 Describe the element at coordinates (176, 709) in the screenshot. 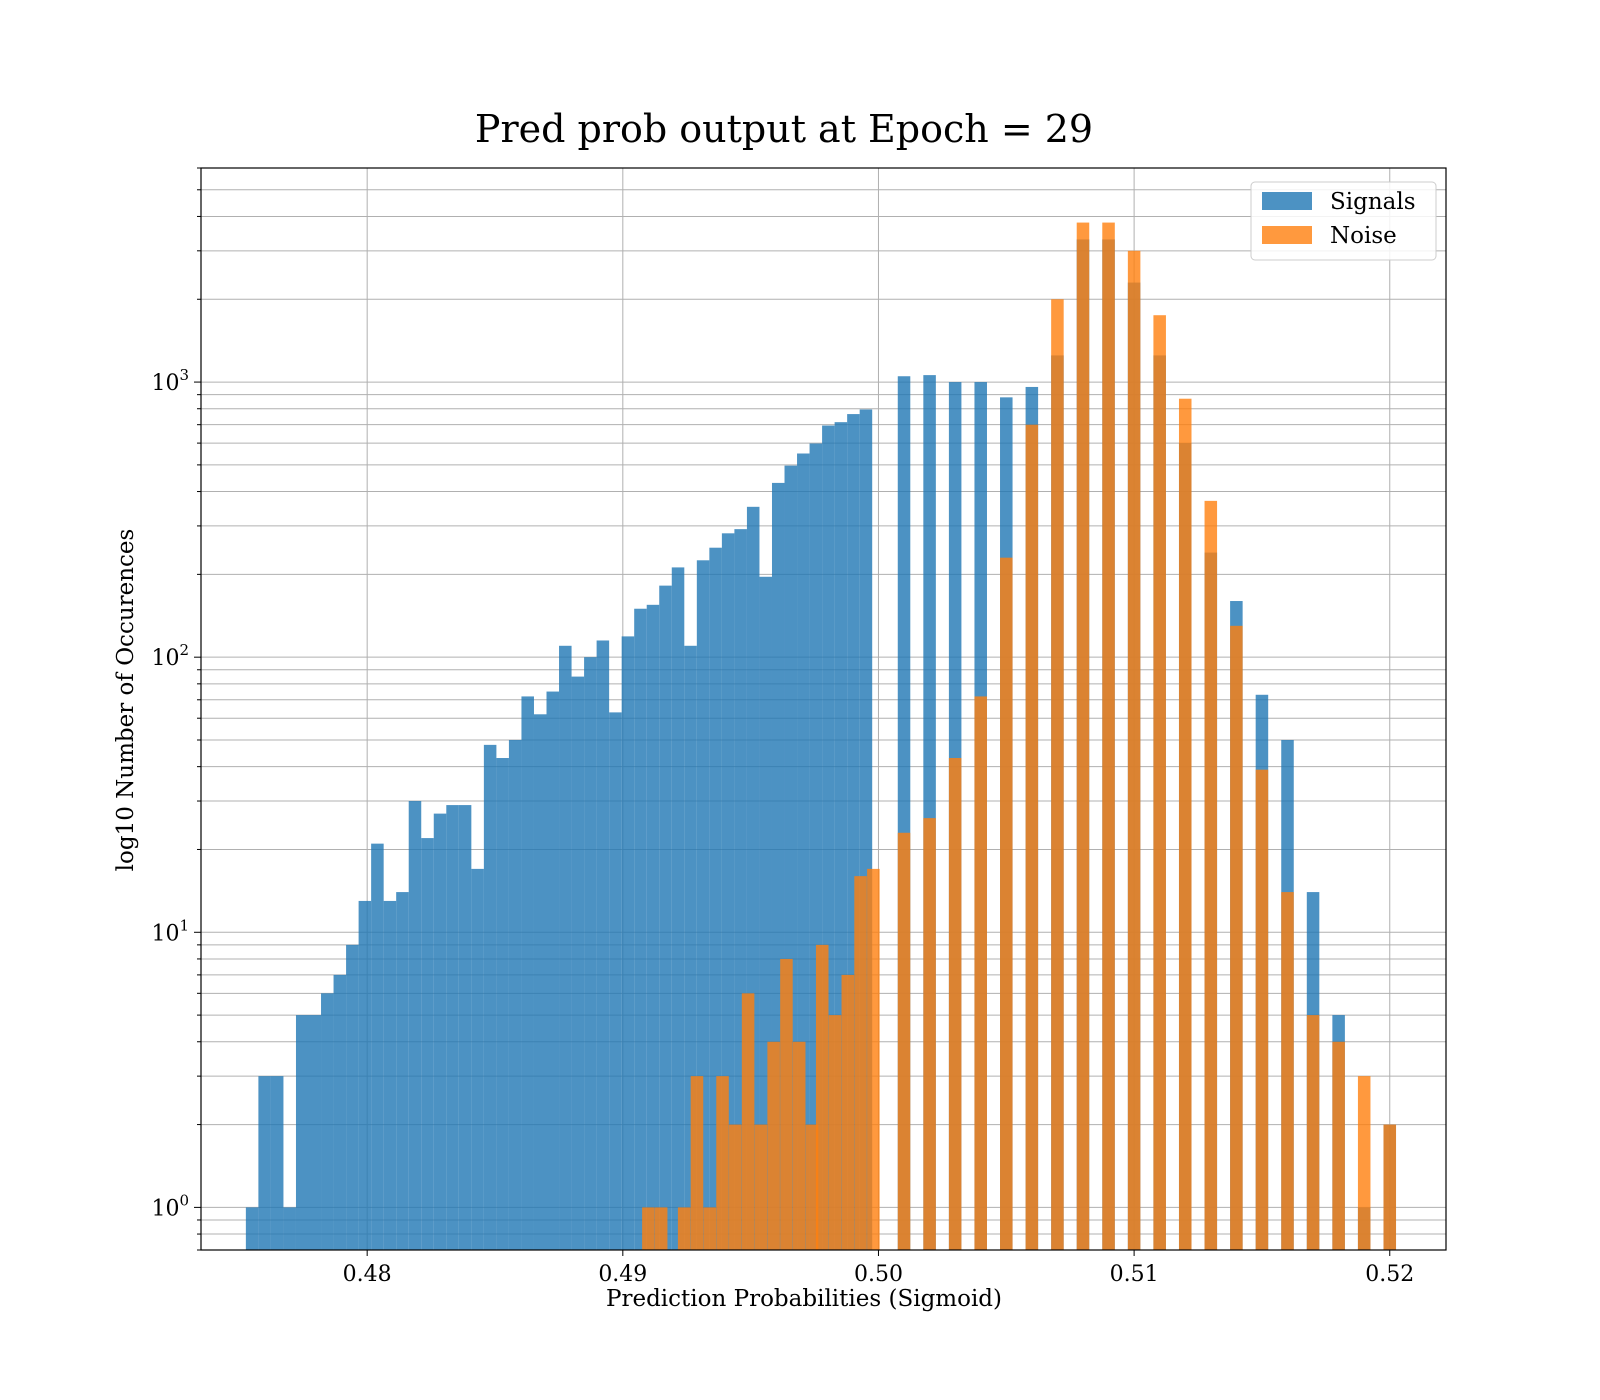

I see `y-axis-ticks: 10⁰ 10¹ 10² 10³` at that location.